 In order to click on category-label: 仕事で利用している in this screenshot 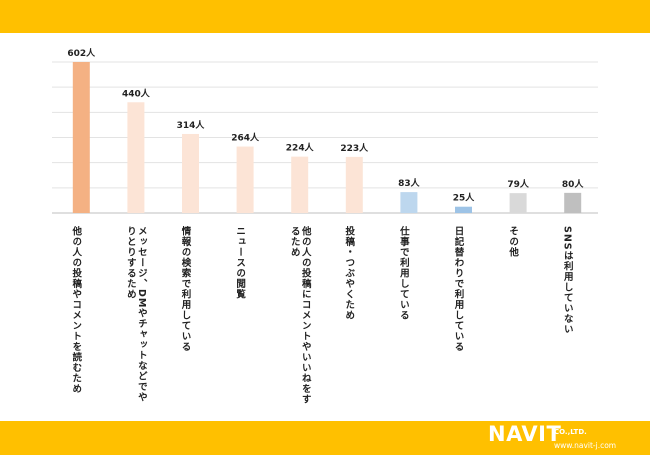, I will do `click(403, 273)`.